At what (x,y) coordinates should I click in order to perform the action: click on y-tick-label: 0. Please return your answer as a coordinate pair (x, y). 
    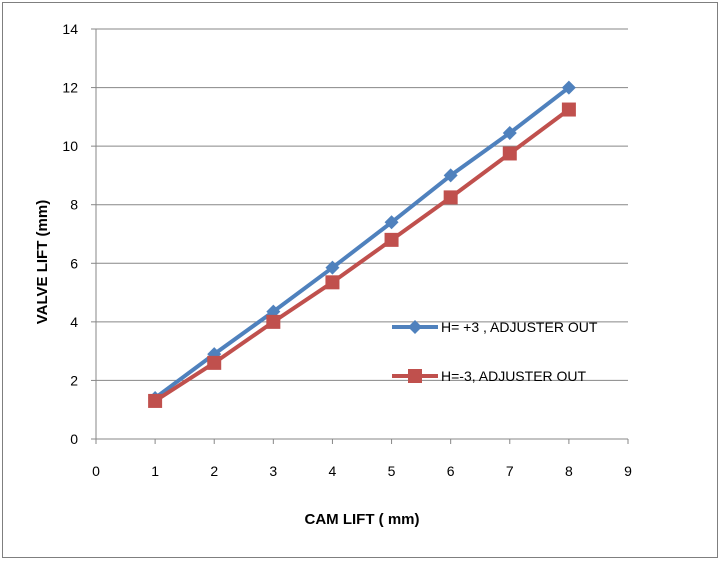
    Looking at the image, I should click on (74, 439).